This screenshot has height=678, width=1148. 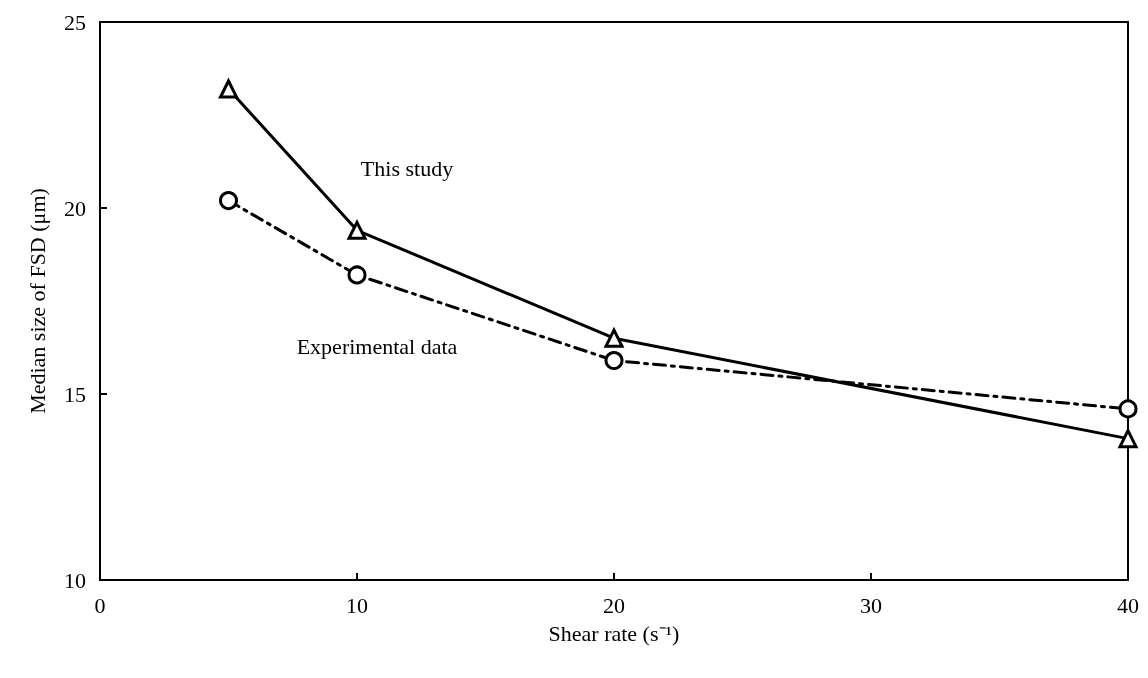 What do you see at coordinates (614, 605) in the screenshot?
I see `x-tick-label: 20` at bounding box center [614, 605].